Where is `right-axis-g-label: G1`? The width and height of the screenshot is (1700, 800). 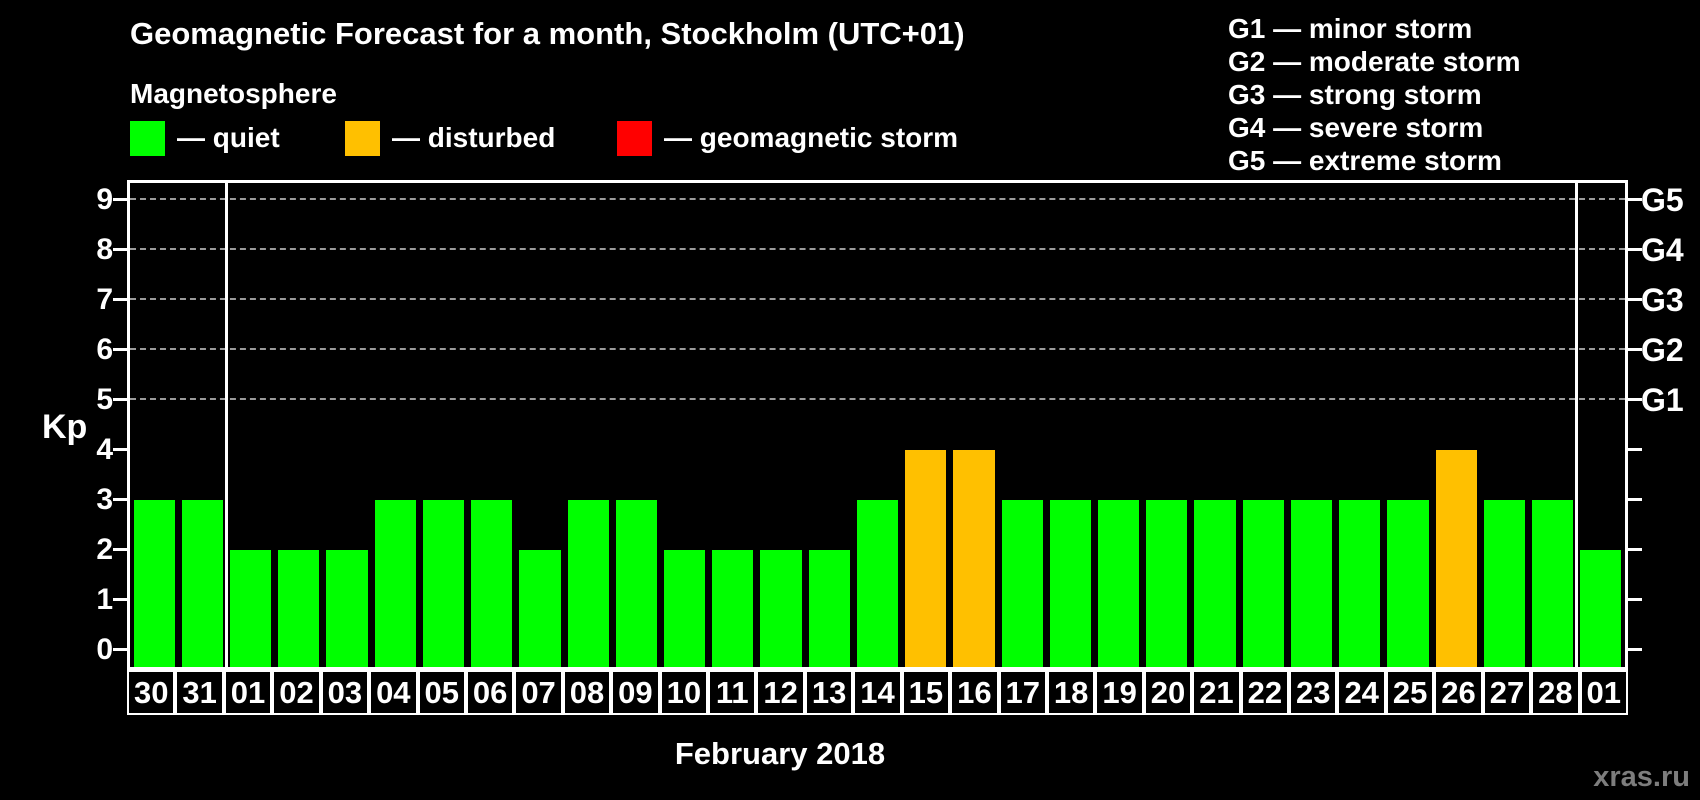
right-axis-g-label: G1 is located at coordinates (1662, 400).